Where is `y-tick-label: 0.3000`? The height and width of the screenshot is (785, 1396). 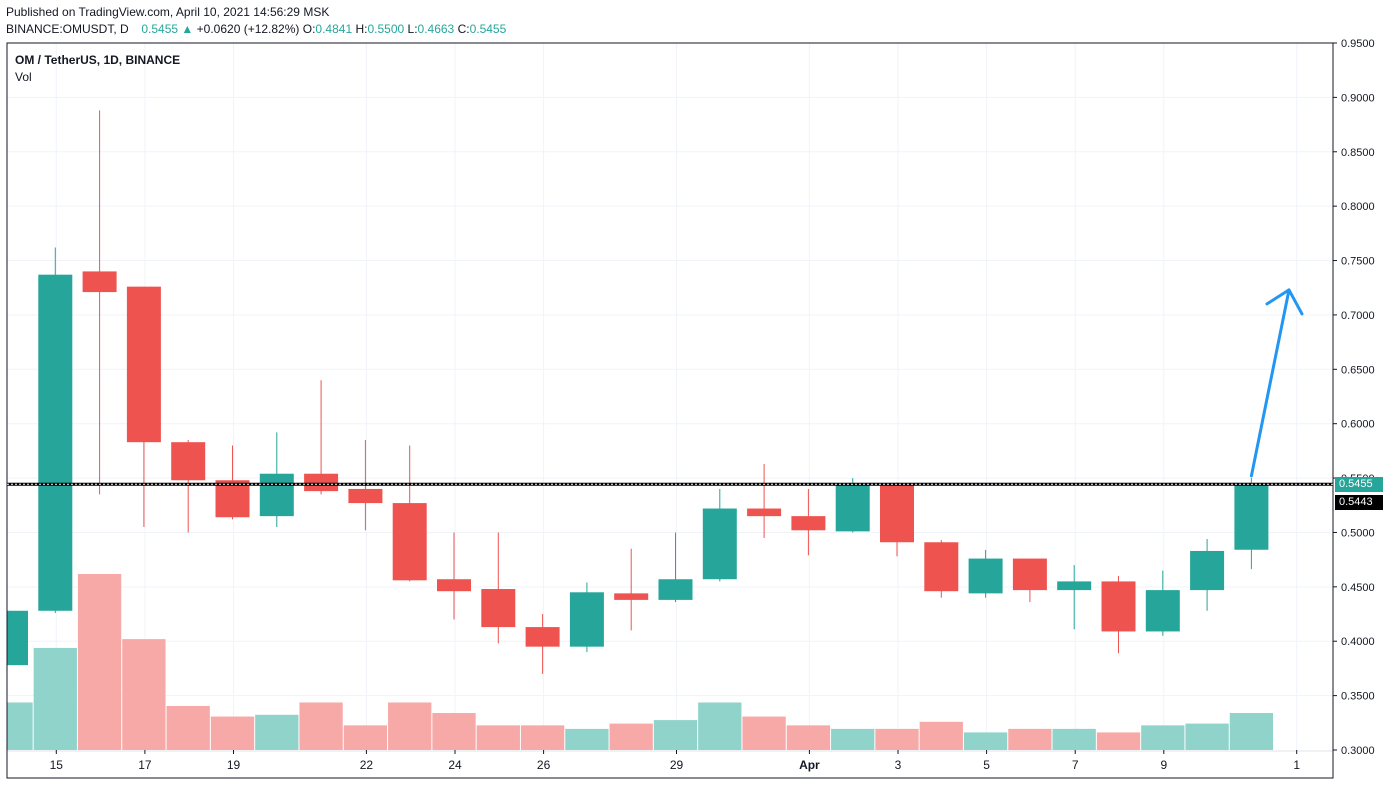
y-tick-label: 0.3000 is located at coordinates (1358, 751).